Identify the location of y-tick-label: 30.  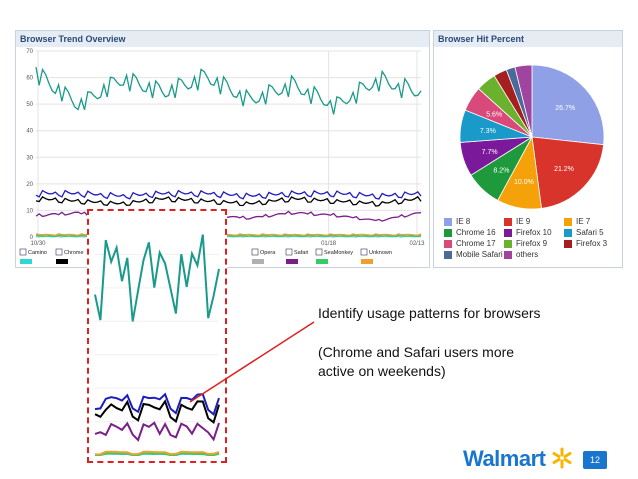
(29, 158).